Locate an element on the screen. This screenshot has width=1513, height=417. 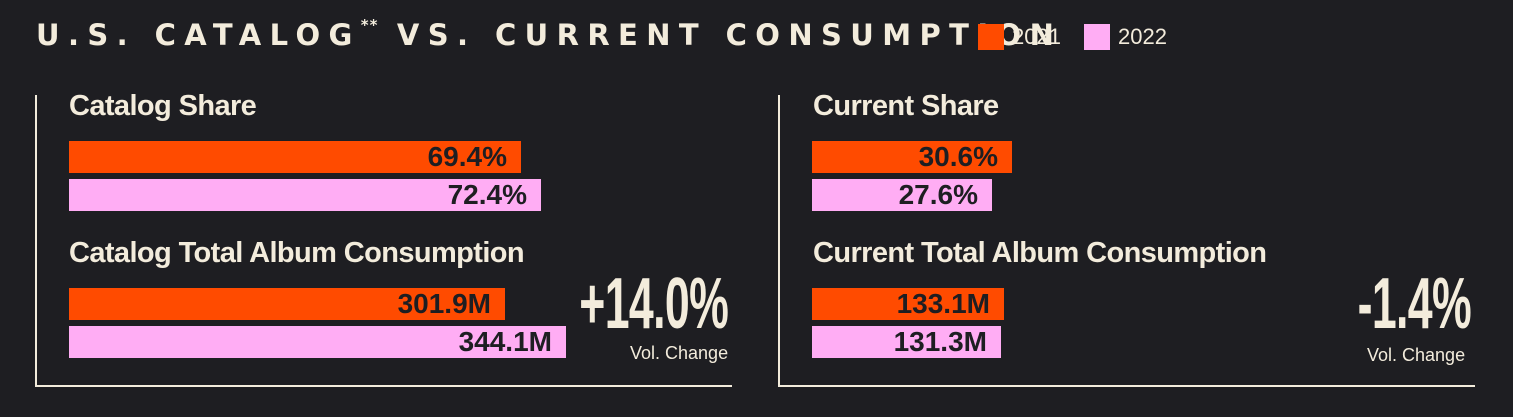
legend-item-2021: 2021 is located at coordinates (1019, 37).